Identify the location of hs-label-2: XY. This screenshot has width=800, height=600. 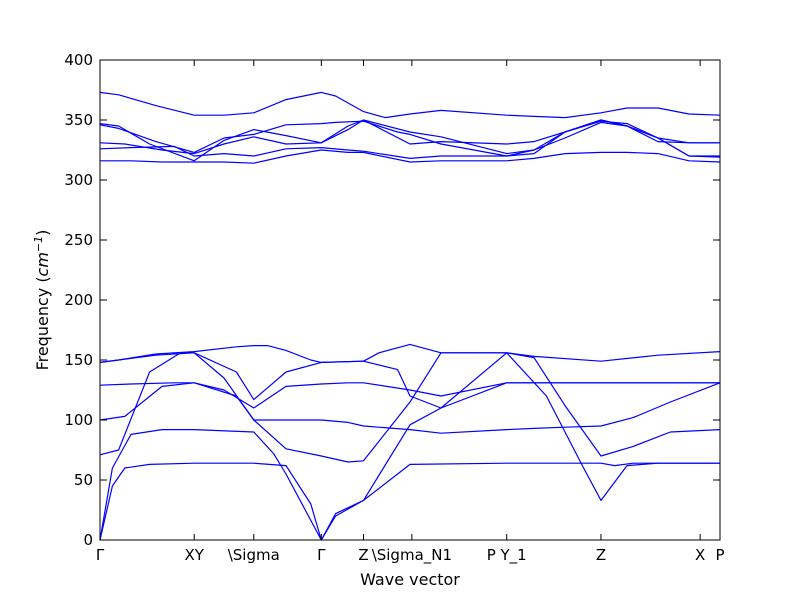
(195, 555).